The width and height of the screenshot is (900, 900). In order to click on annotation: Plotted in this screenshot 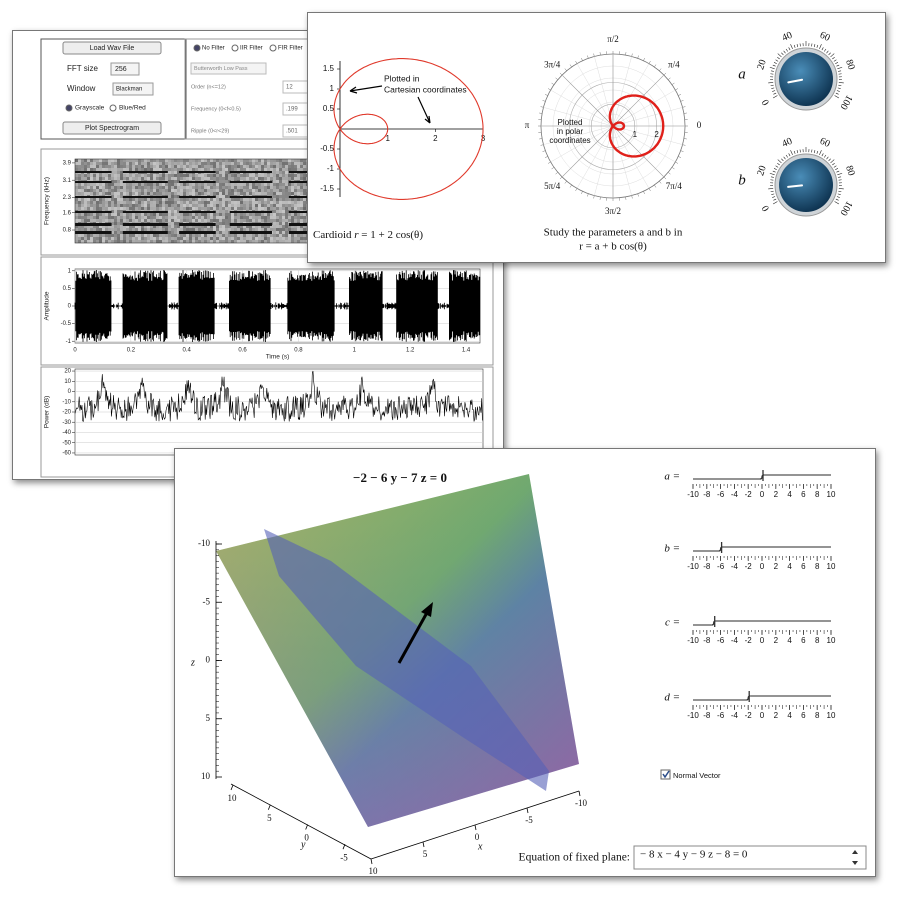, I will do `click(570, 122)`.